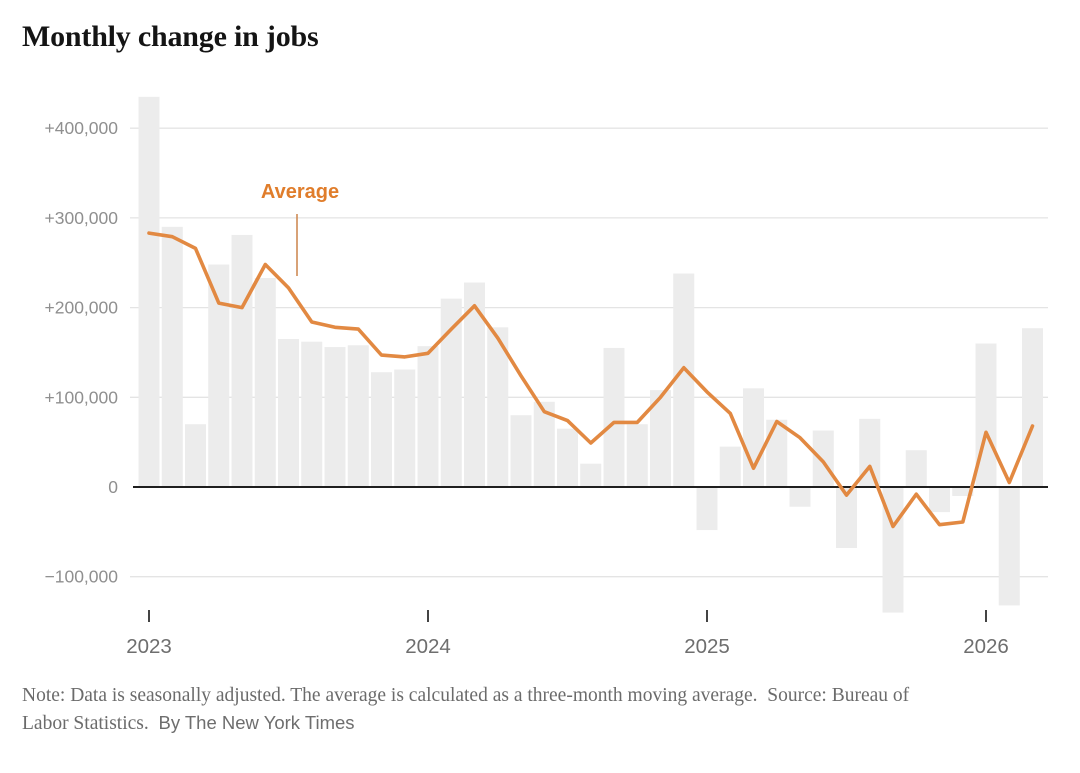 The height and width of the screenshot is (773, 1080). Describe the element at coordinates (986, 646) in the screenshot. I see `x-axis-year-label: 2026` at that location.